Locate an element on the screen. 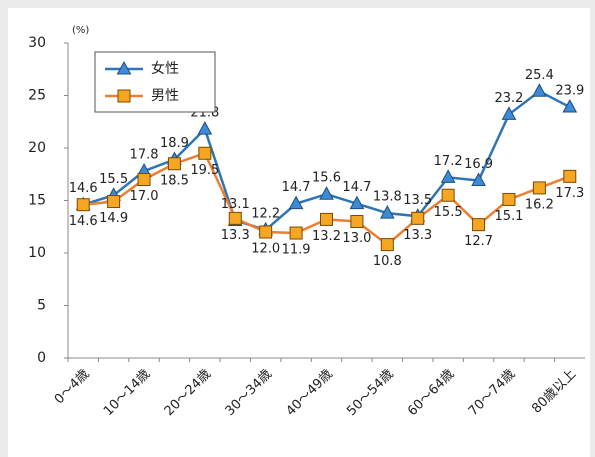 The height and width of the screenshot is (457, 595). data-label: 17.2 is located at coordinates (448, 161).